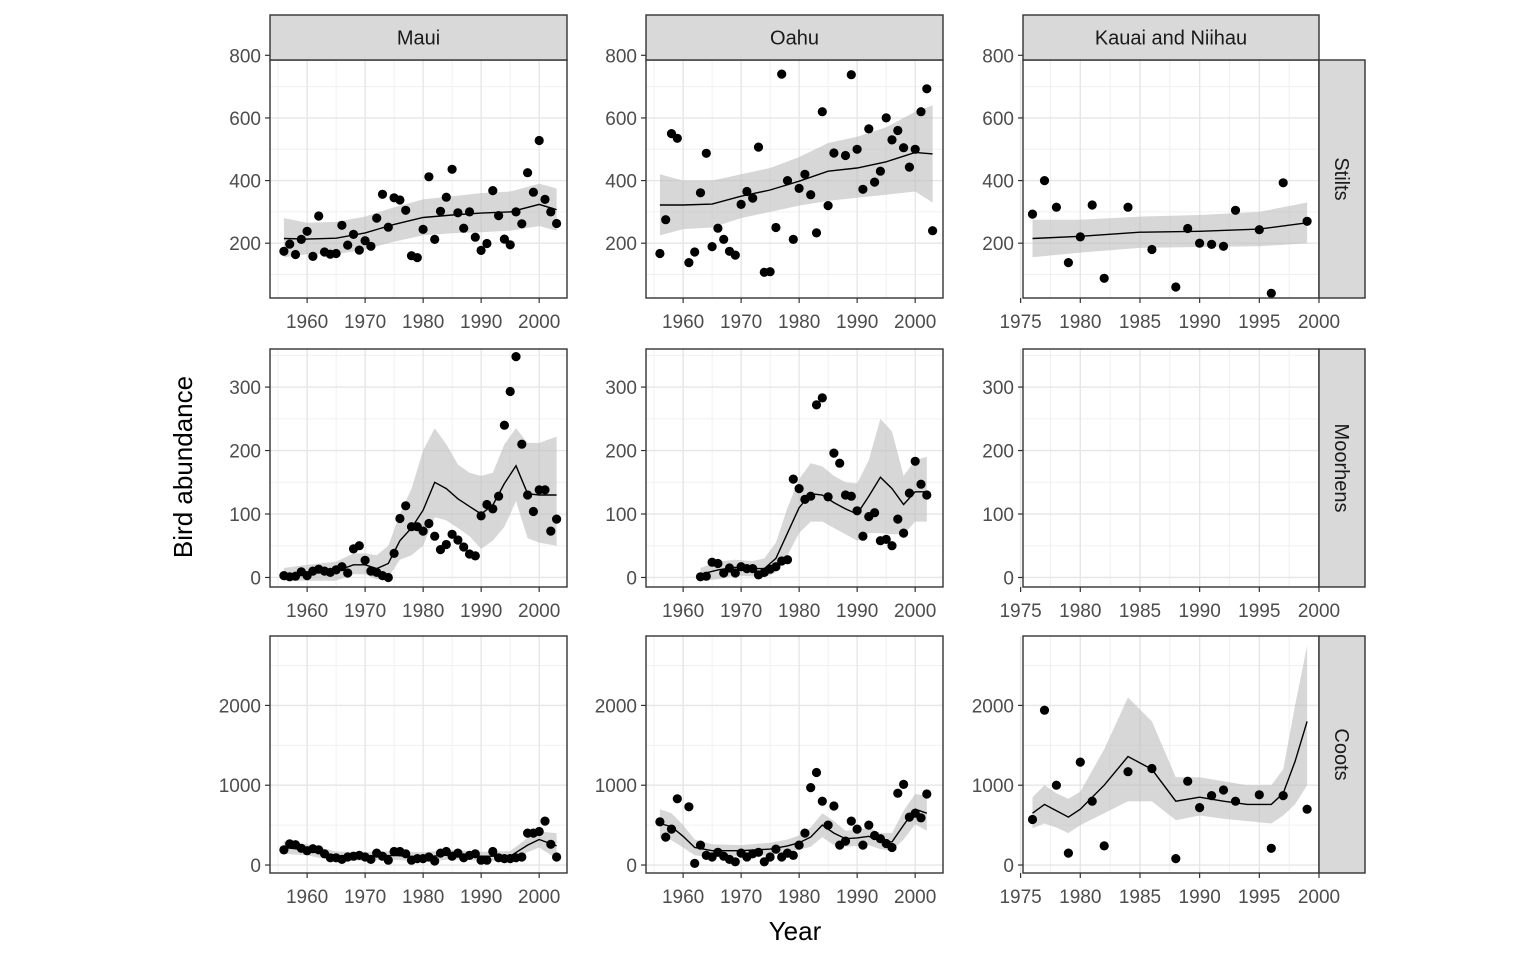 The height and width of the screenshot is (960, 1536). I want to click on panel-coots-maui, so click(418, 754).